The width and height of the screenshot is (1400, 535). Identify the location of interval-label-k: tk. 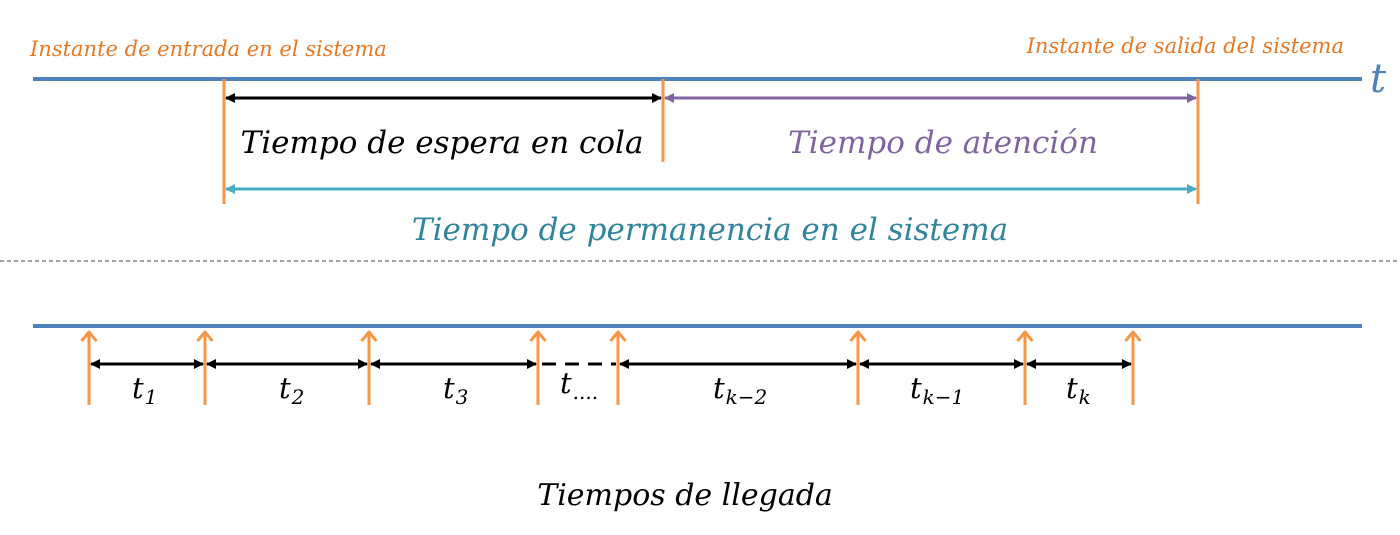
(1078, 390).